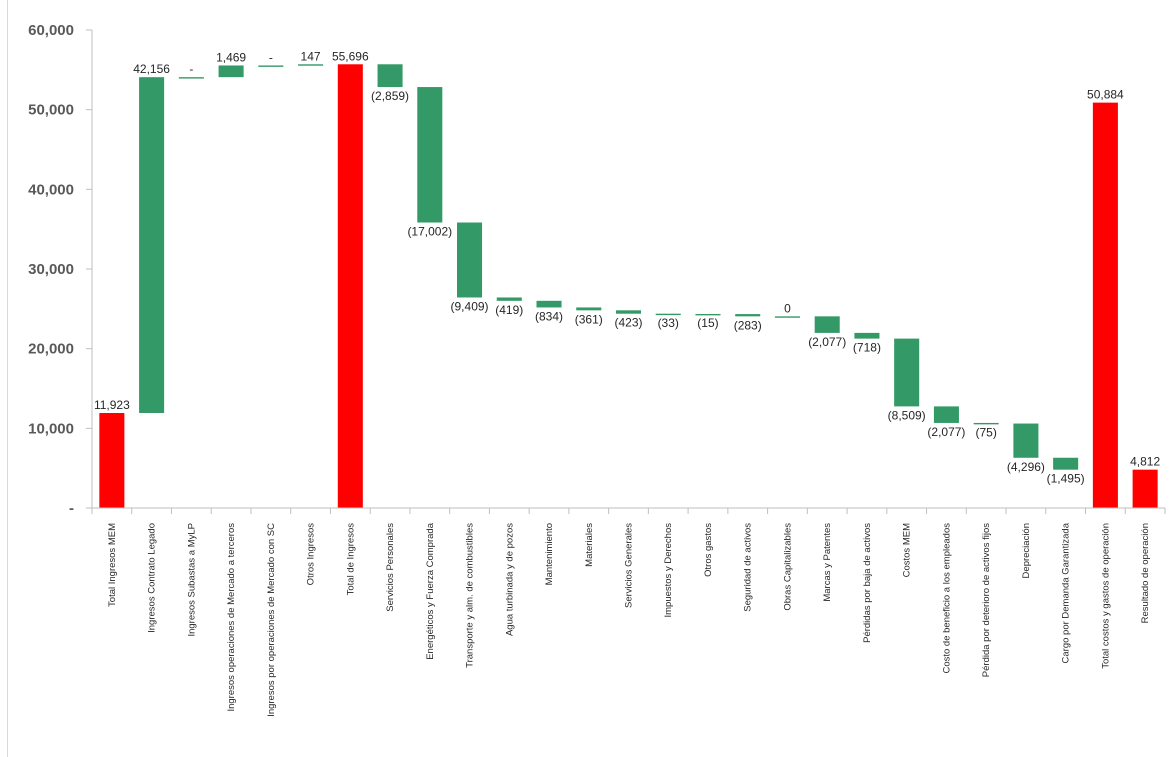 This screenshot has height=757, width=1171. What do you see at coordinates (589, 545) in the screenshot?
I see `x-tick-label: Materiales` at bounding box center [589, 545].